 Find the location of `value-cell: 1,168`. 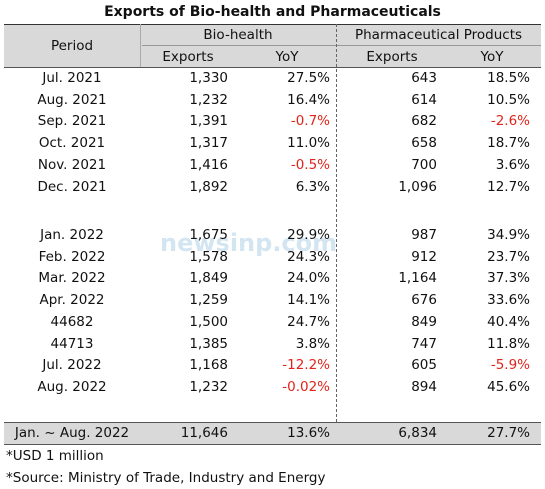

value-cell: 1,168 is located at coordinates (208, 365).